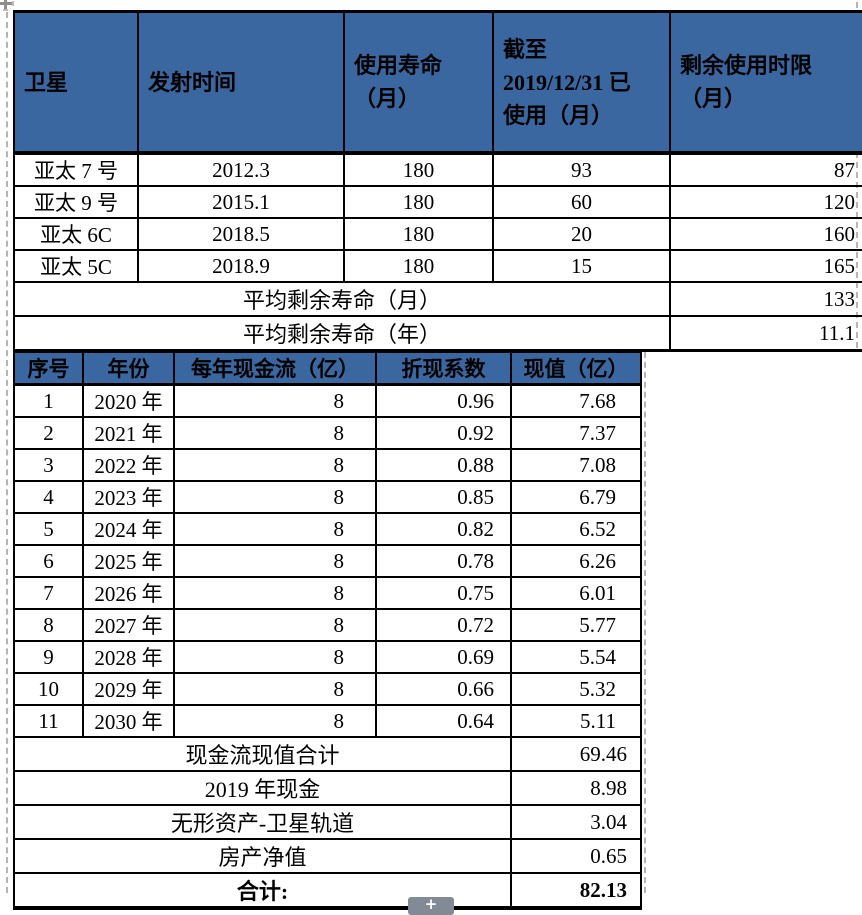  Describe the element at coordinates (342, 333) in the screenshot. I see `satellite_table-summary-label-1: 平均剩余寿命（年）` at that location.